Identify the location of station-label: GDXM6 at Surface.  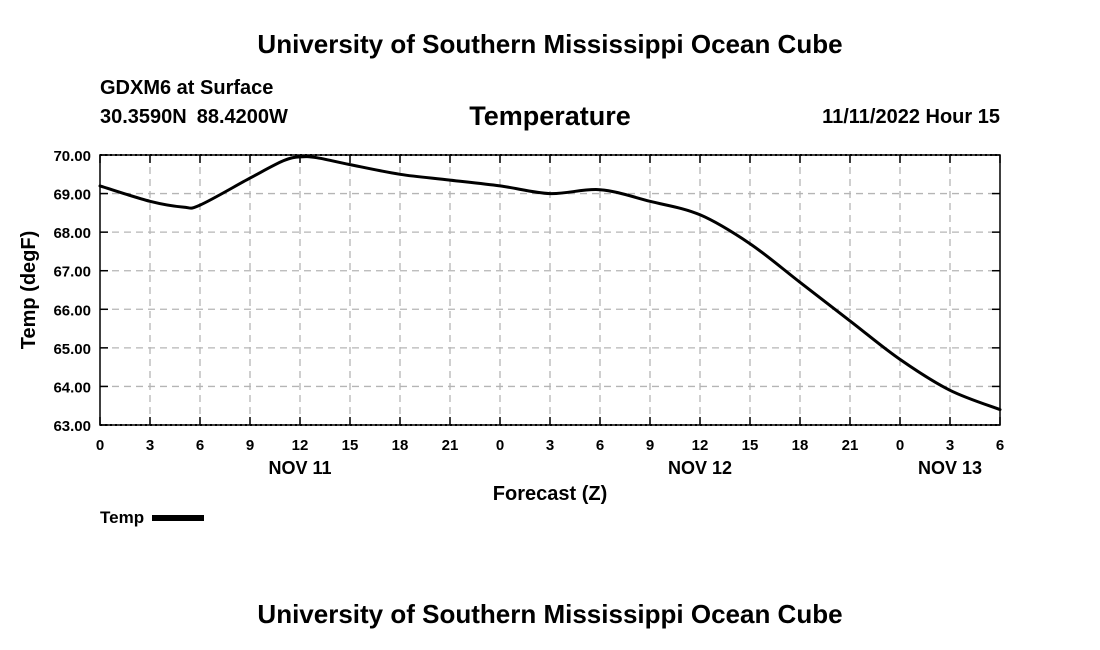
(187, 88).